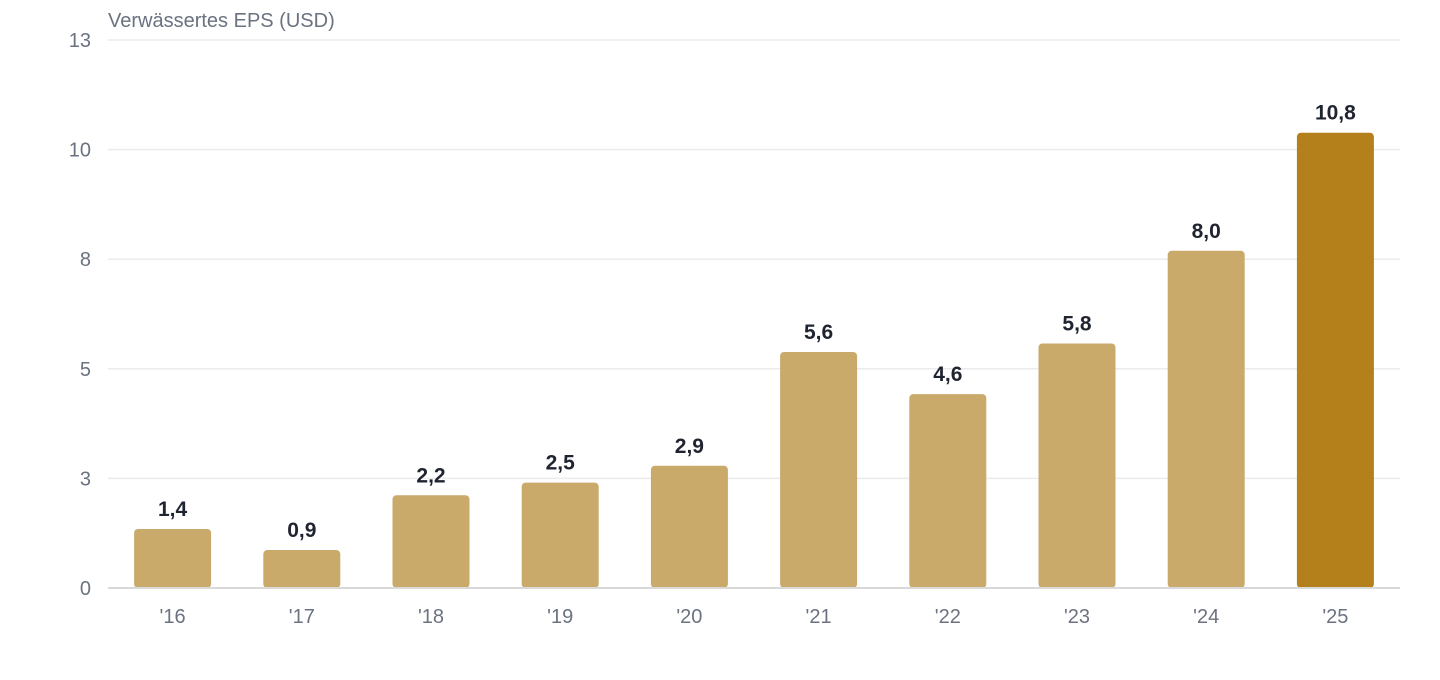 The height and width of the screenshot is (680, 1440). What do you see at coordinates (560, 617) in the screenshot?
I see `x-tick-label: '19` at bounding box center [560, 617].